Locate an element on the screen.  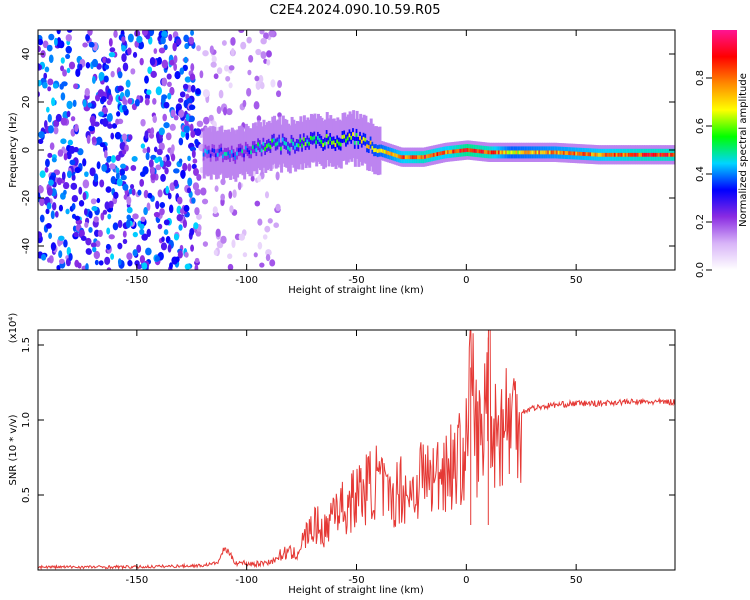
colorbar-tick-label: 0.6 is located at coordinates (700, 126).